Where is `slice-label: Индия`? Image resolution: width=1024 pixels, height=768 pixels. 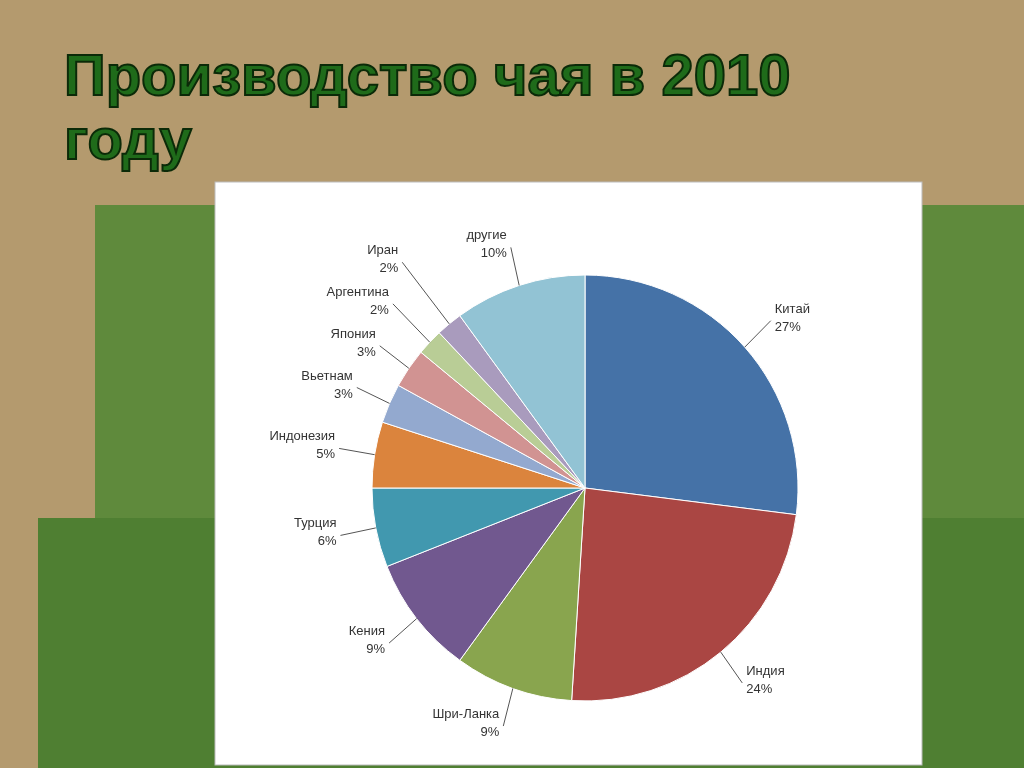
slice-label: Индия is located at coordinates (765, 670).